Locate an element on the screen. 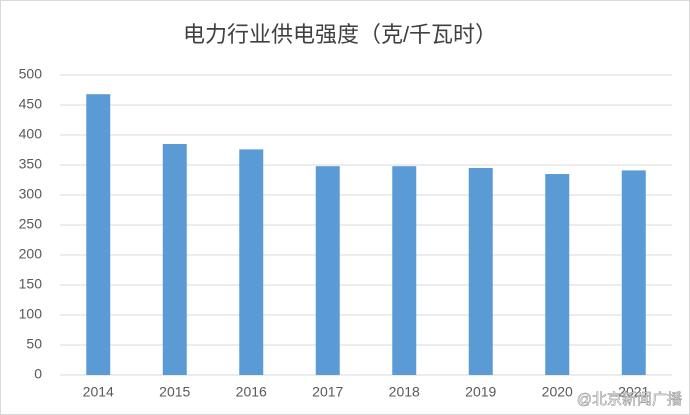 This screenshot has width=690, height=415. y-tick-label: 400 is located at coordinates (31, 134).